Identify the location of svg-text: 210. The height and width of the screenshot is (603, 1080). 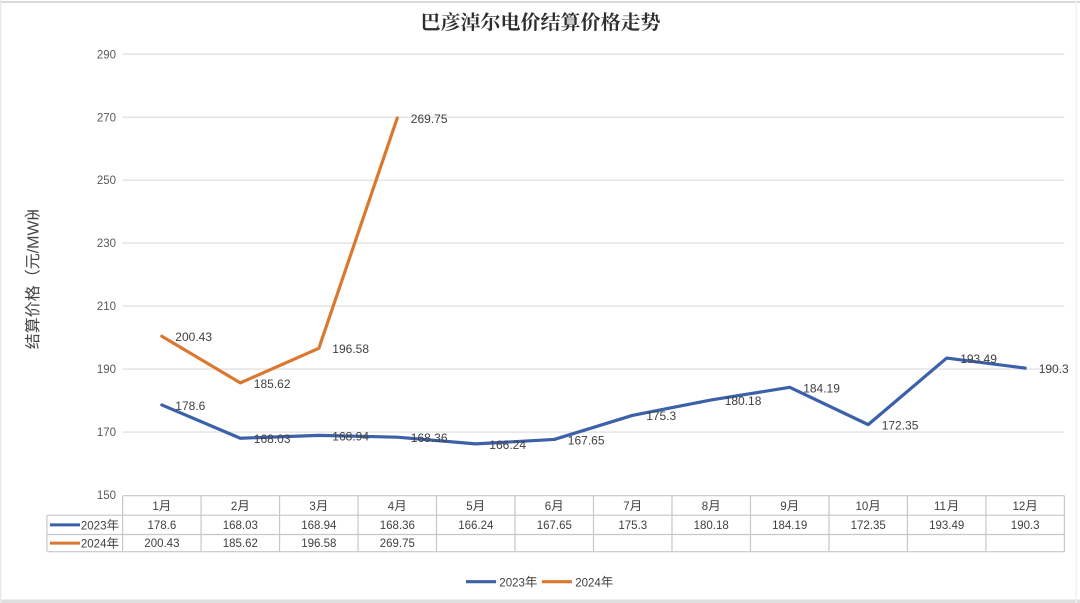
(106, 307).